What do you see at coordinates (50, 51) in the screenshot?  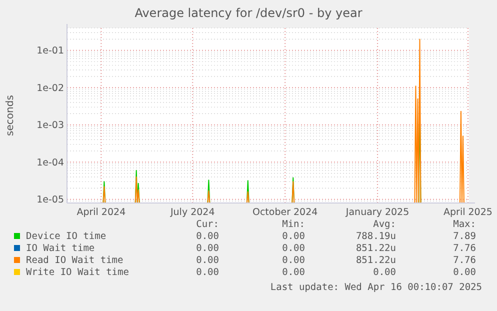 I see `y-tick-label: 1e-01` at bounding box center [50, 51].